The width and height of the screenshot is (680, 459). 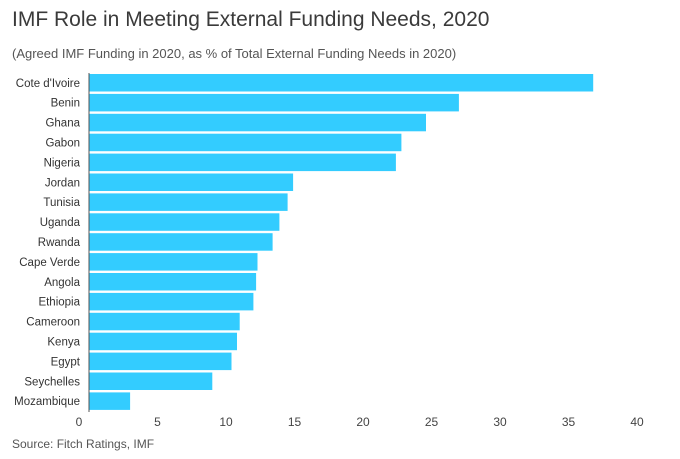 What do you see at coordinates (171, 301) in the screenshot?
I see `bar-ethiopia` at bounding box center [171, 301].